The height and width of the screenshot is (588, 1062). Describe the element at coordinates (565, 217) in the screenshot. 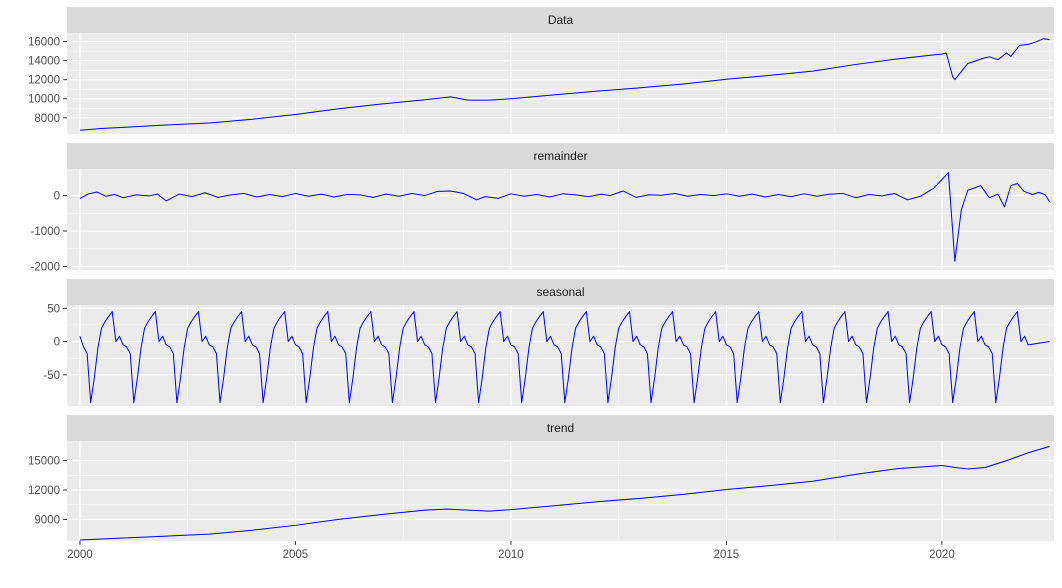

I see `series-line-remainder` at that location.